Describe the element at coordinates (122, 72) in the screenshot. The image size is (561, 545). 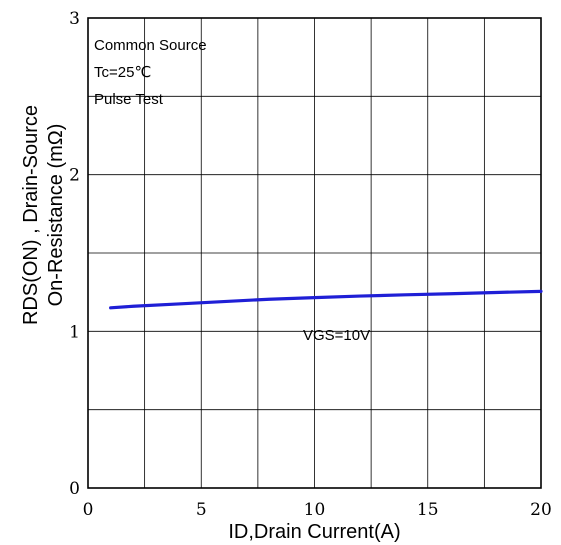
I see `condition-label: Tc=25℃` at that location.